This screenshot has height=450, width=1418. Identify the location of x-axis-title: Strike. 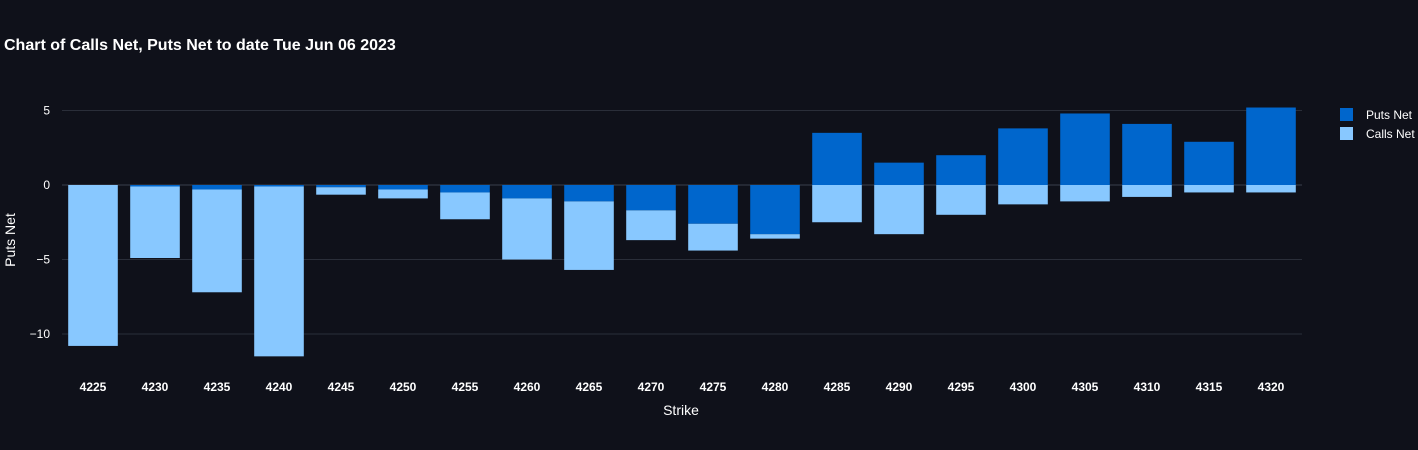
(681, 410).